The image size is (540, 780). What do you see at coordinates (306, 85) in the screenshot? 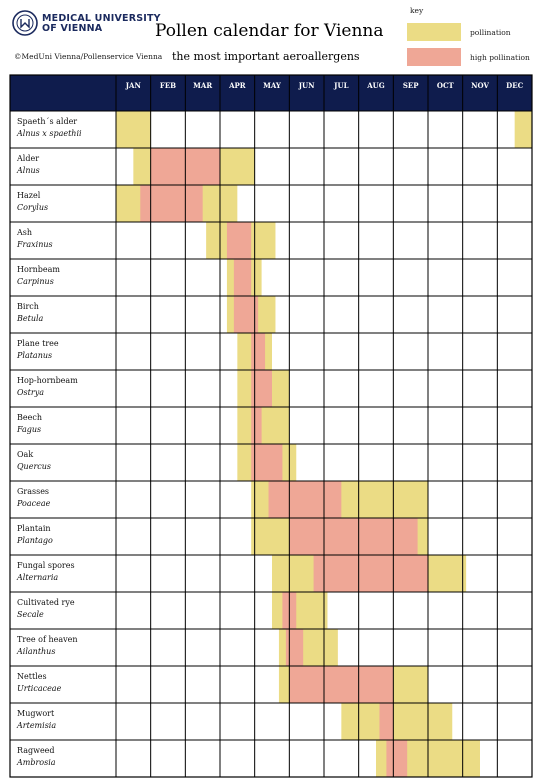
I see `month-label-jun: JUN` at bounding box center [306, 85].